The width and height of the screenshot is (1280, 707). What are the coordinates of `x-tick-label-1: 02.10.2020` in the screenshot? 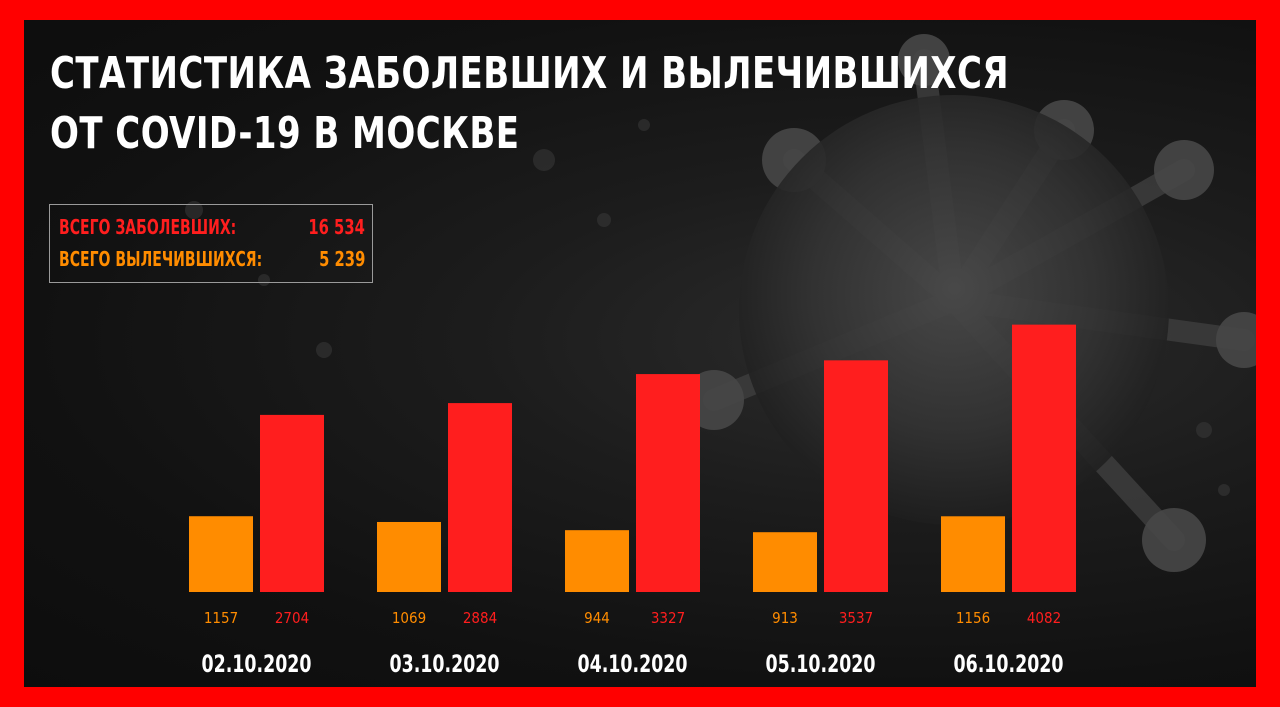 It's located at (257, 664).